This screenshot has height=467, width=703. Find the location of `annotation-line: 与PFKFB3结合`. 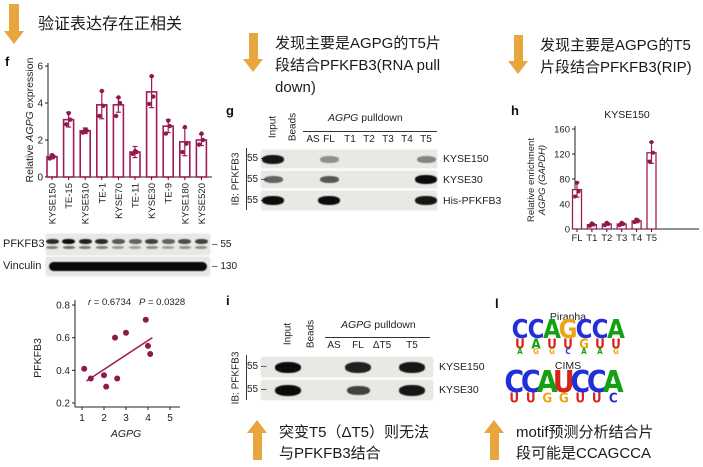

annotation-line: 与PFKFB3结合 is located at coordinates (330, 453).